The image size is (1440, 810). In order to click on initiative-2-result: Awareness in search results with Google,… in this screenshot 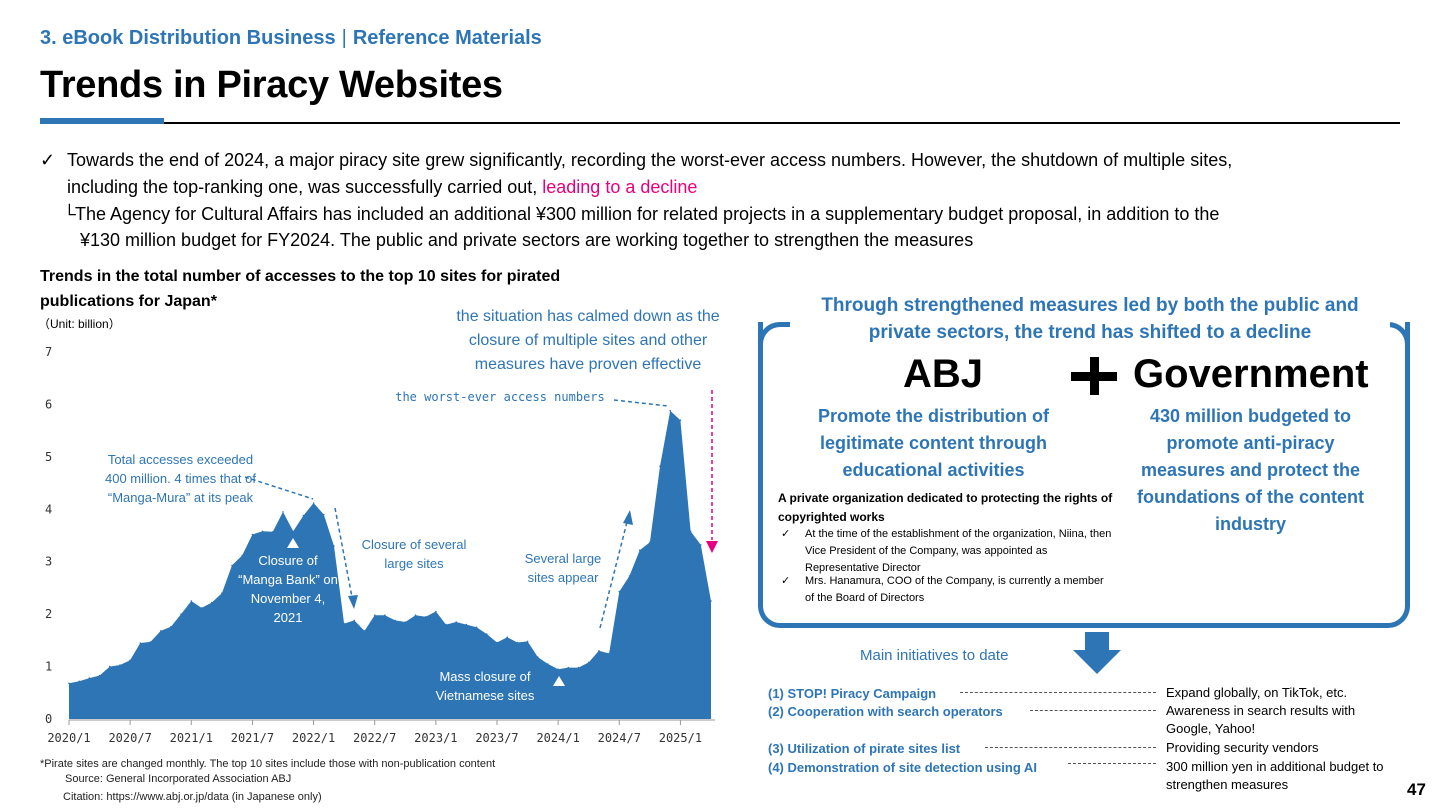, I will do `click(1261, 719)`.